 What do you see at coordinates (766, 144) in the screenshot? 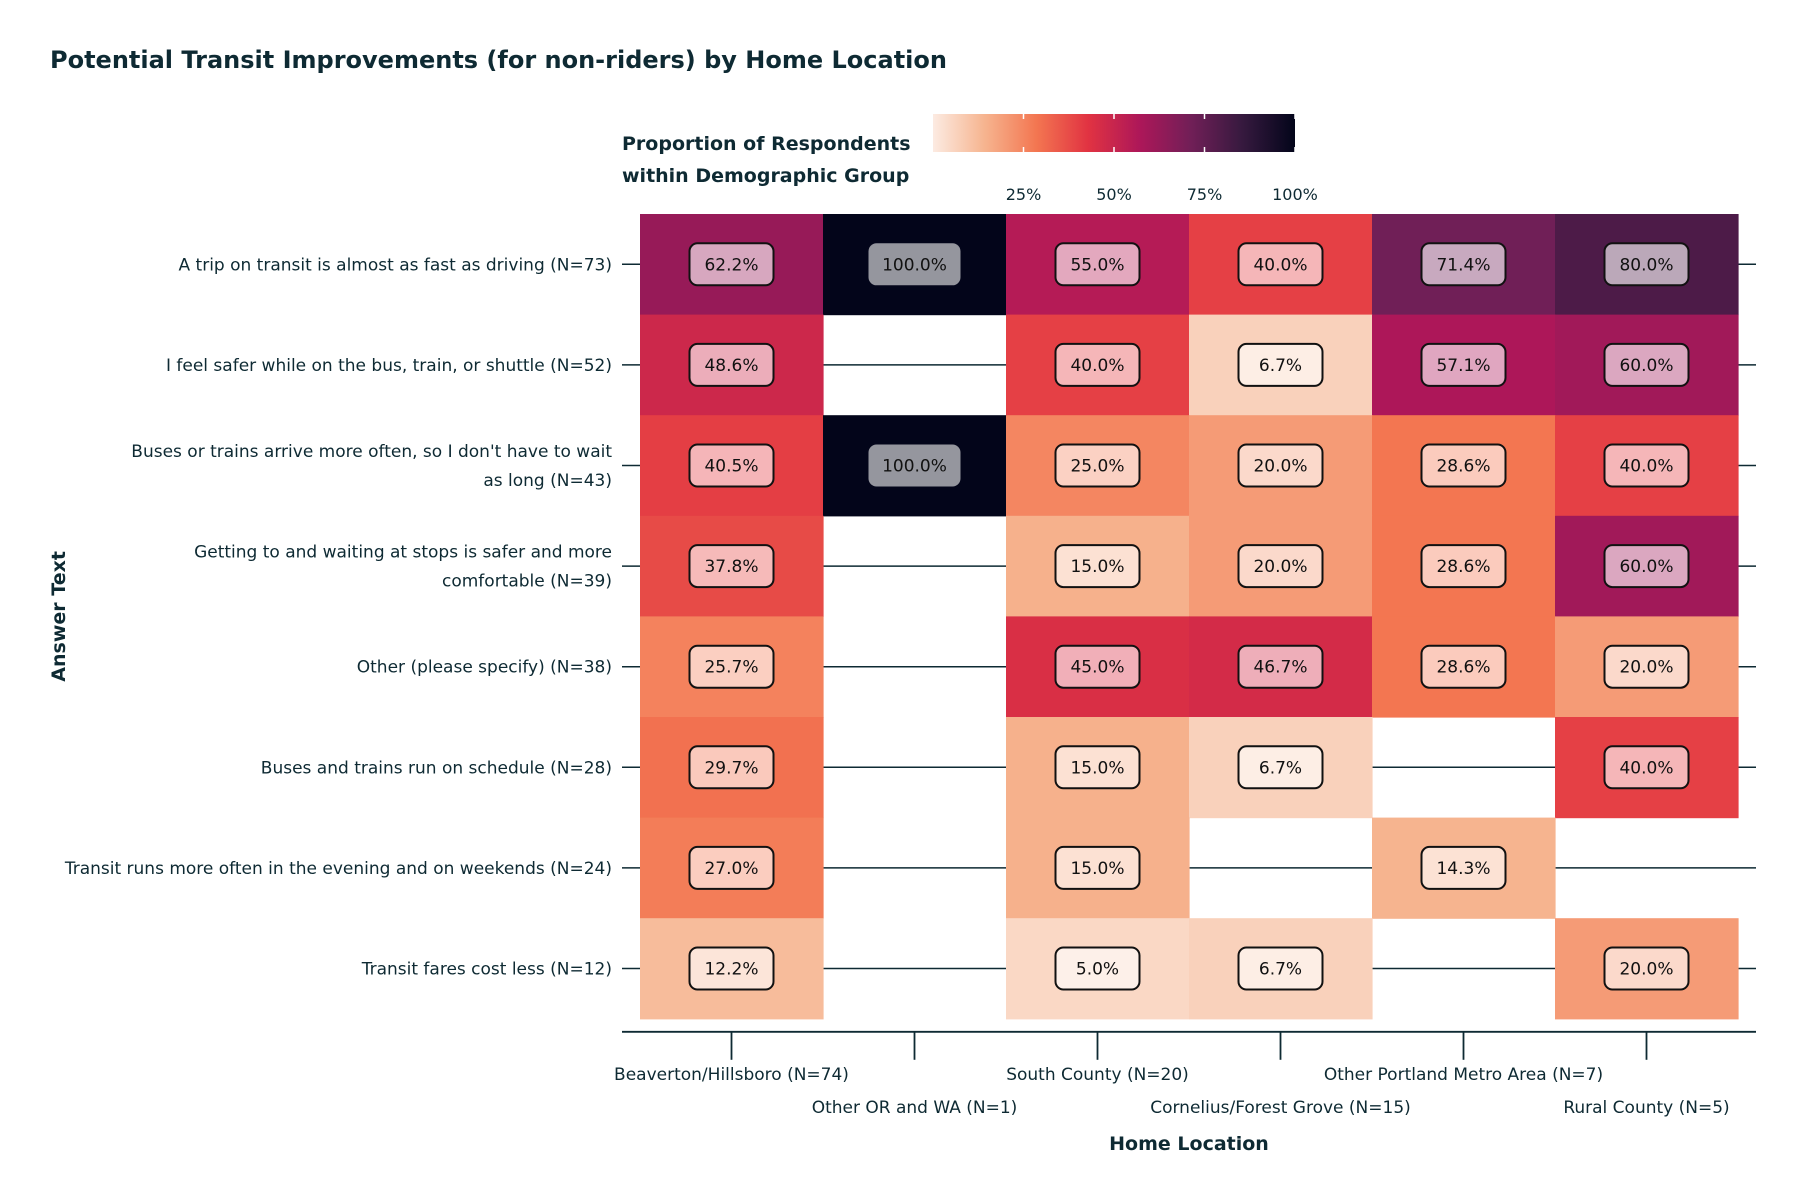
I see `legend-title-line-1: Proportion of Respondents` at bounding box center [766, 144].